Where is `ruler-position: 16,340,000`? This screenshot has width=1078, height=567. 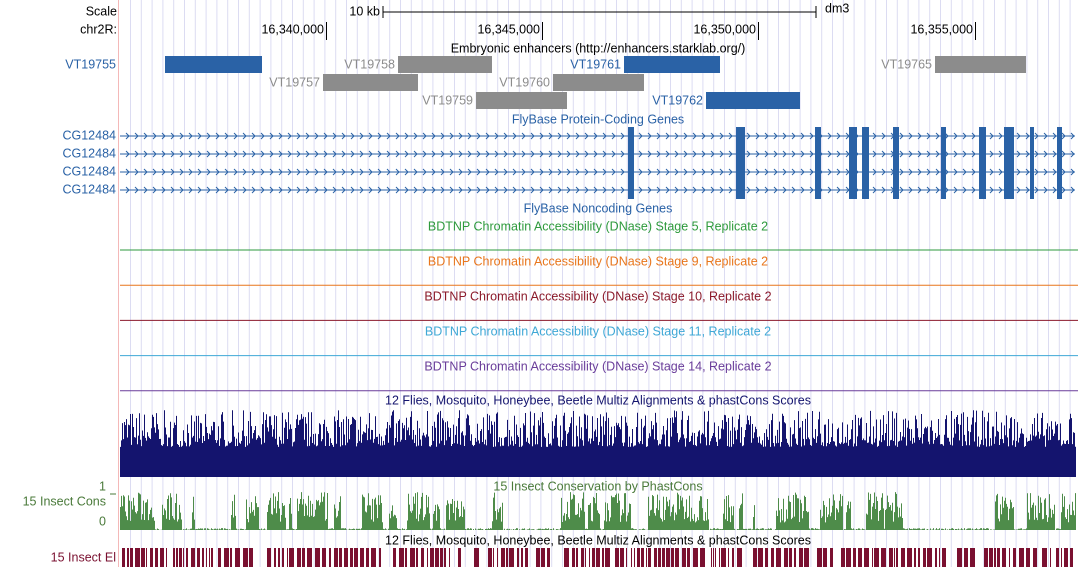
ruler-position: 16,340,000 is located at coordinates (292, 29).